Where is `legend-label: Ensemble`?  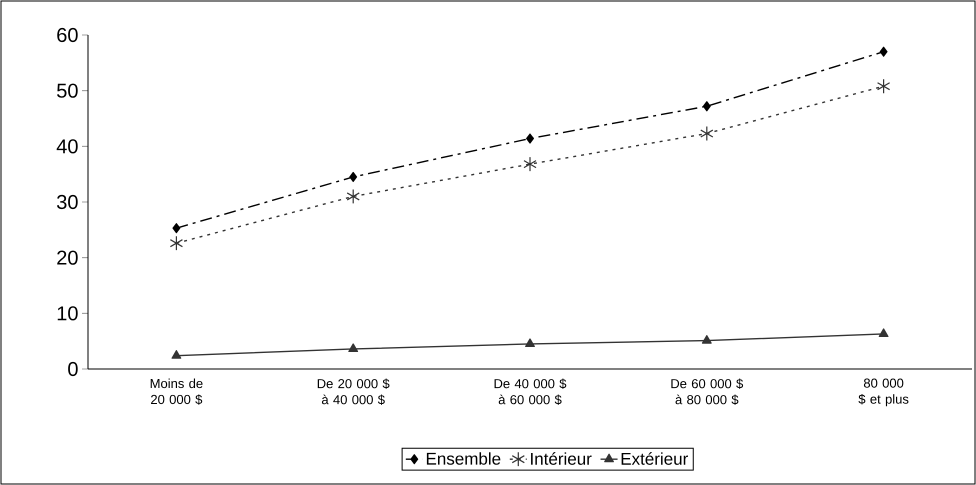
legend-label: Ensemble is located at coordinates (463, 458).